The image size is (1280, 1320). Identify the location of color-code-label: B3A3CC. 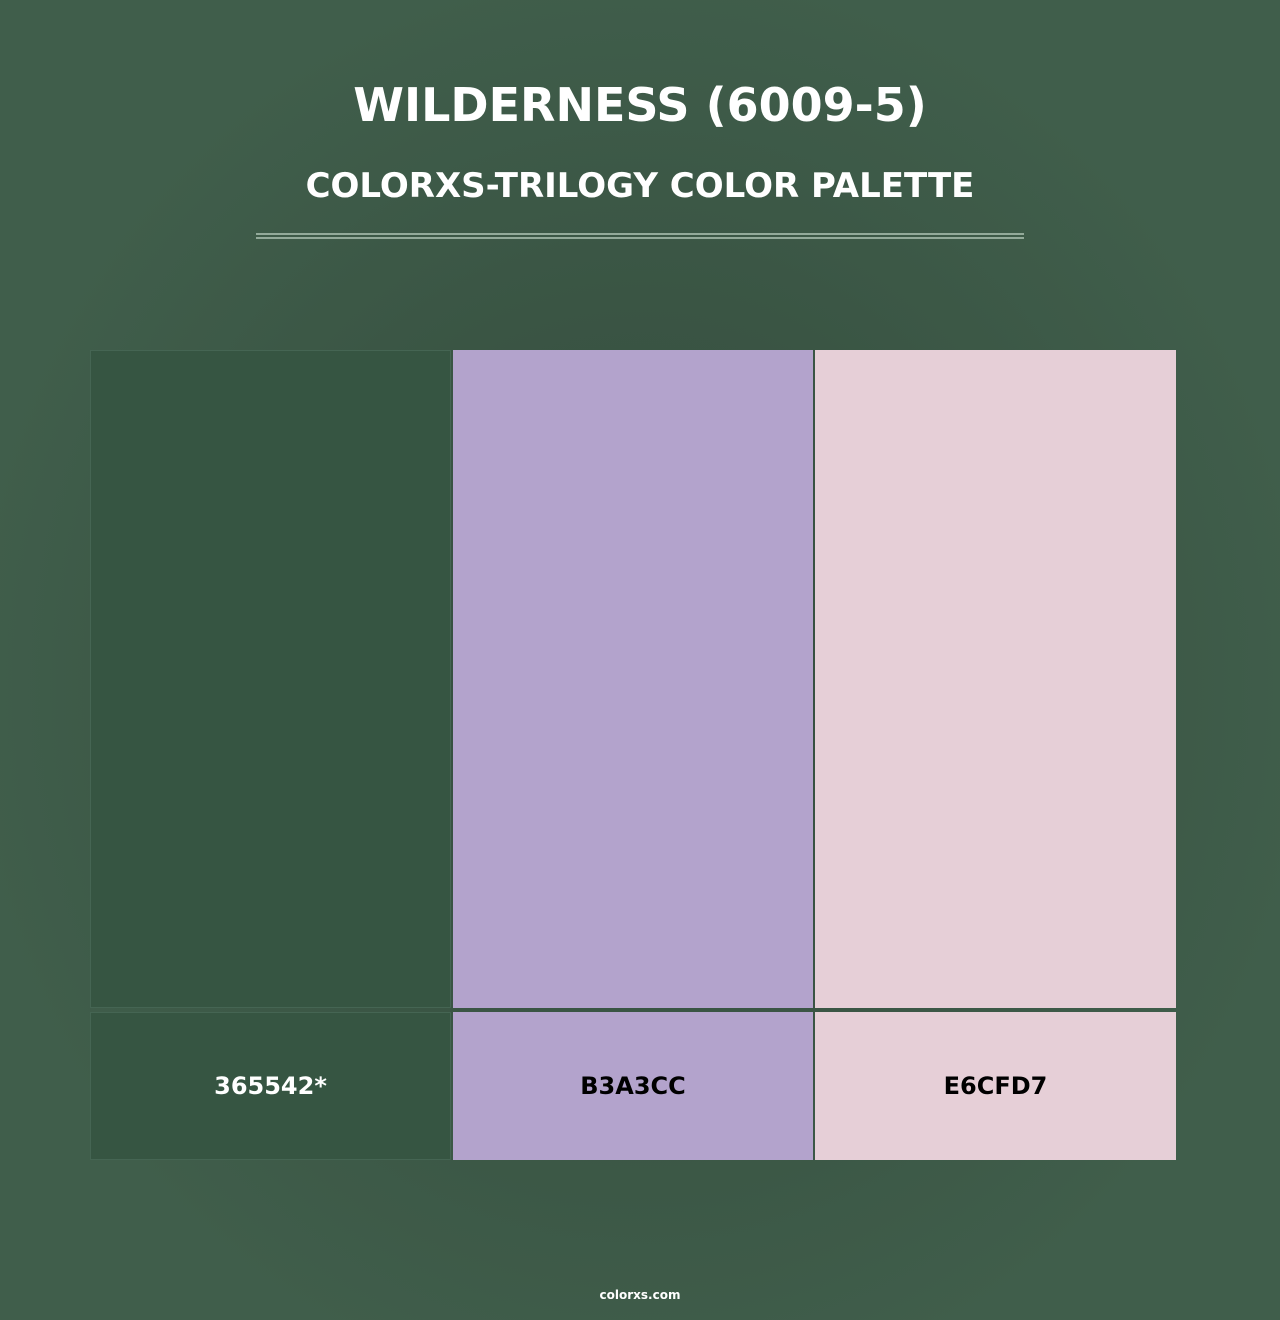
(633, 1086).